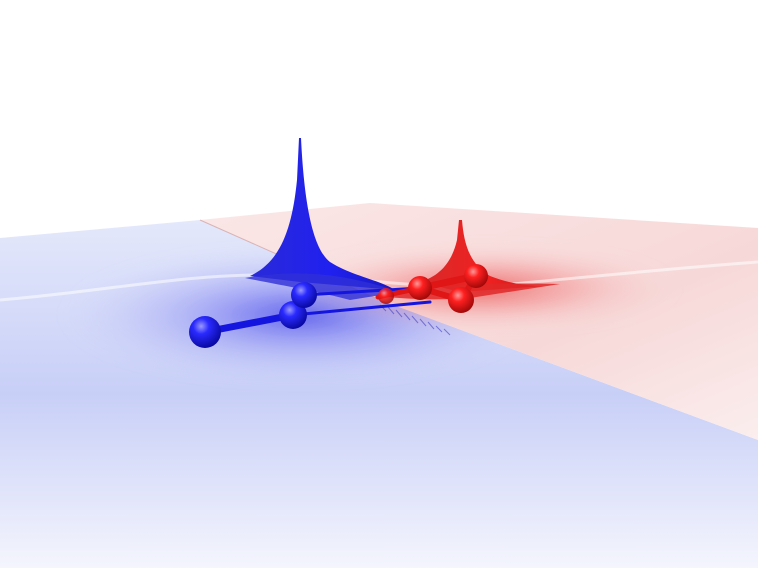 This screenshot has width=758, height=568. What do you see at coordinates (482, 256) in the screenshot?
I see `positive-potential-spike` at bounding box center [482, 256].